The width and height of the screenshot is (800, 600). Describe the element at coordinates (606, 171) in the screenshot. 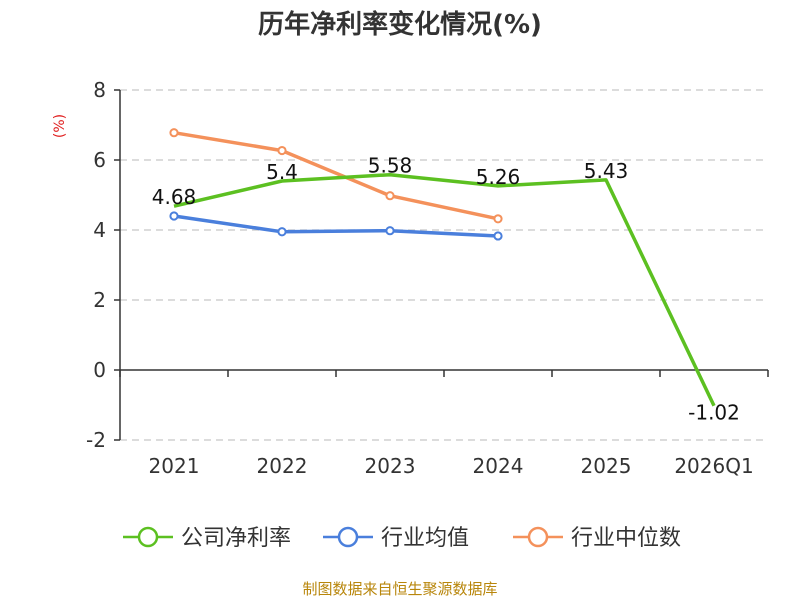

I see `data-label: 5.43` at that location.